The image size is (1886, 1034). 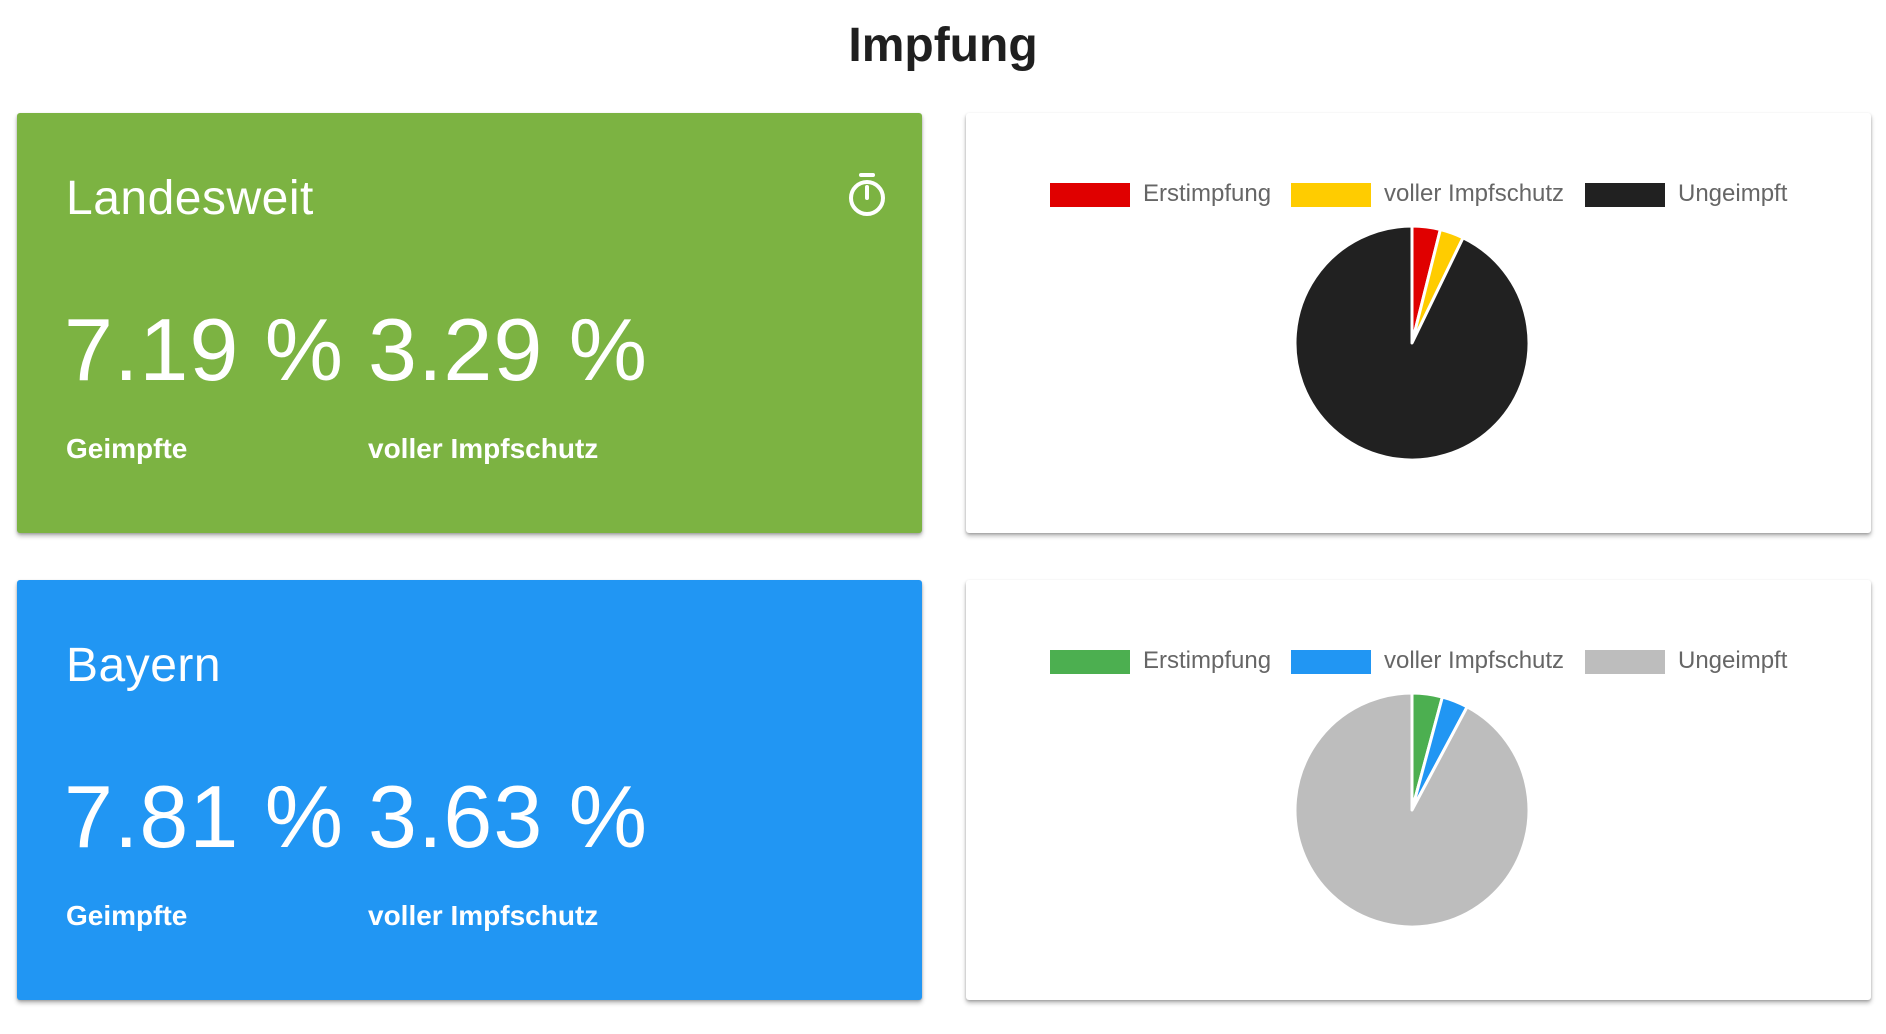 What do you see at coordinates (943, 45) in the screenshot?
I see `page-title: Impfung` at bounding box center [943, 45].